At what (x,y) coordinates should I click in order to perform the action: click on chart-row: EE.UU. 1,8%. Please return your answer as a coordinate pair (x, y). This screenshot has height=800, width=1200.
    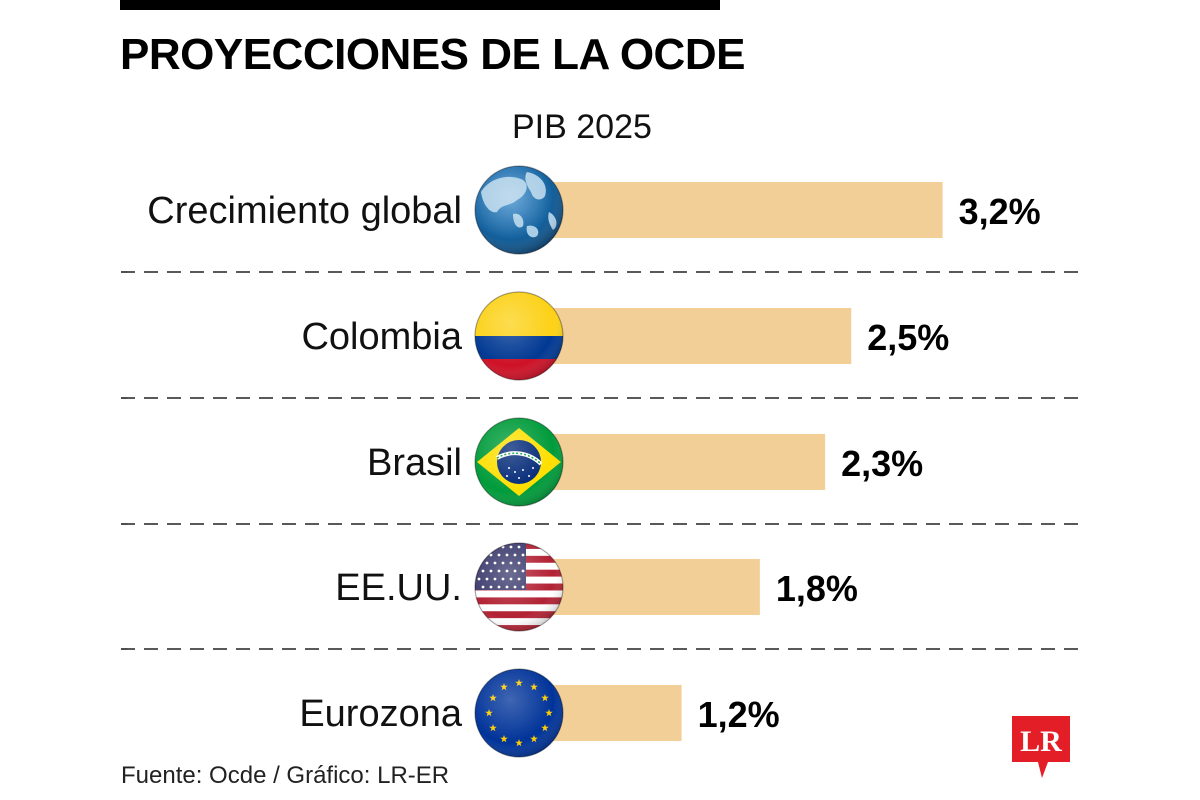
    Looking at the image, I should click on (599, 596).